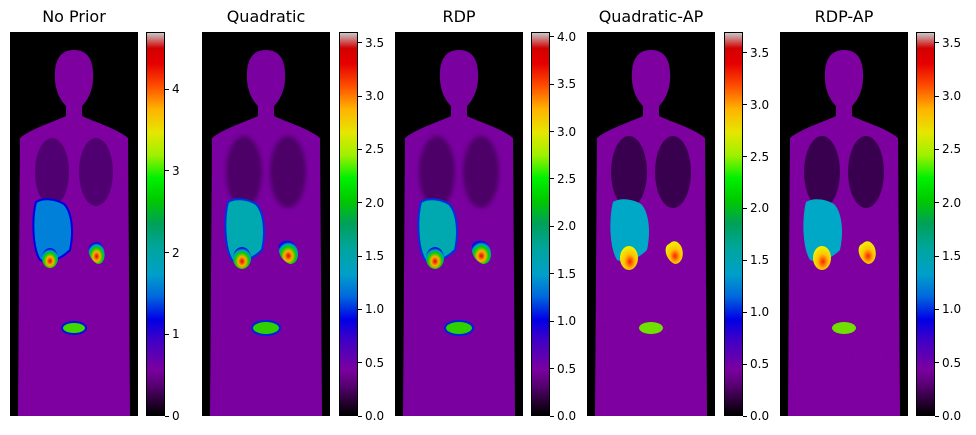 The width and height of the screenshot is (976, 435). Describe the element at coordinates (844, 224) in the screenshot. I see `pet-image-rdp-ap` at that location.